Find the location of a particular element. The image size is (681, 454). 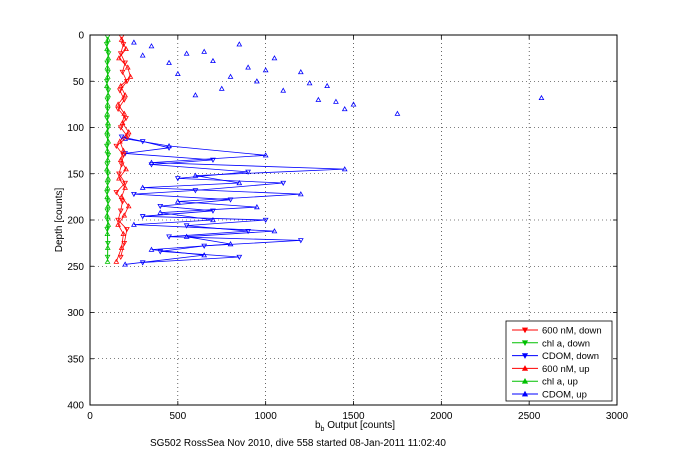

legend-label: CDOM, up is located at coordinates (564, 395).